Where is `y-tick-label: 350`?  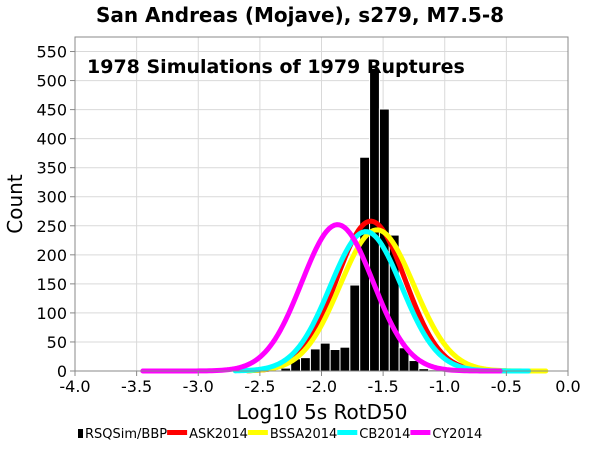 y-tick-label: 350 is located at coordinates (51, 168).